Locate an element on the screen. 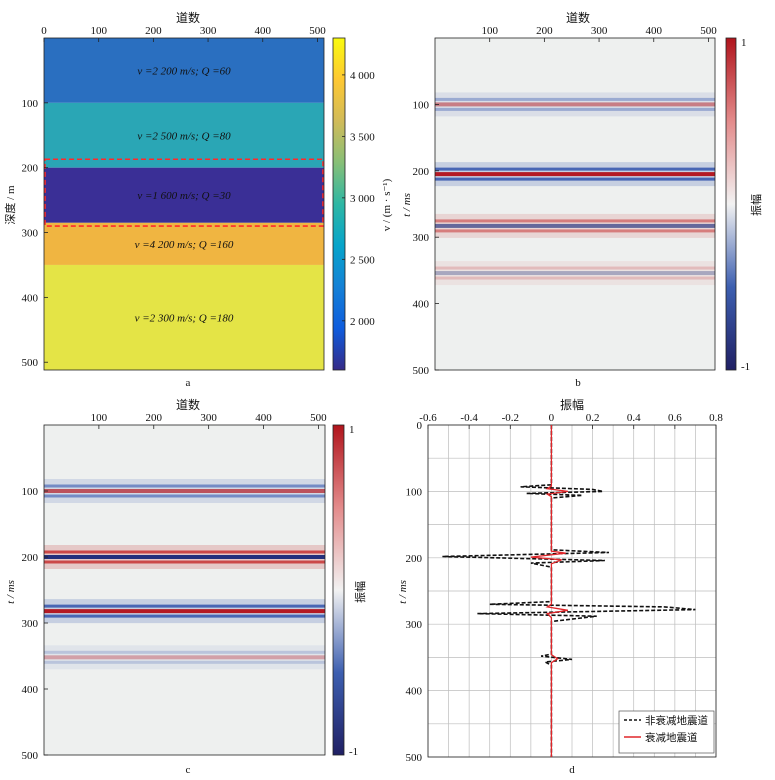  panel-b-colorbar-label: 振幅 is located at coordinates (756, 205).